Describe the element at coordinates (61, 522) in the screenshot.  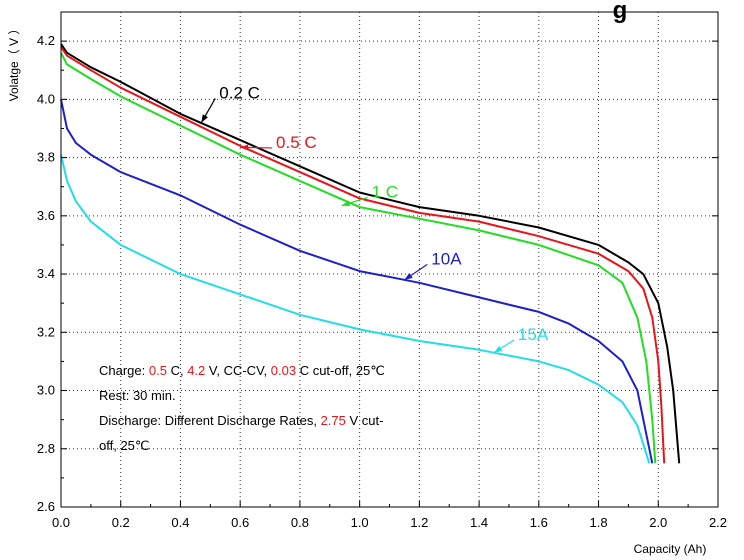
I see `x-tick-label: 0.0` at that location.